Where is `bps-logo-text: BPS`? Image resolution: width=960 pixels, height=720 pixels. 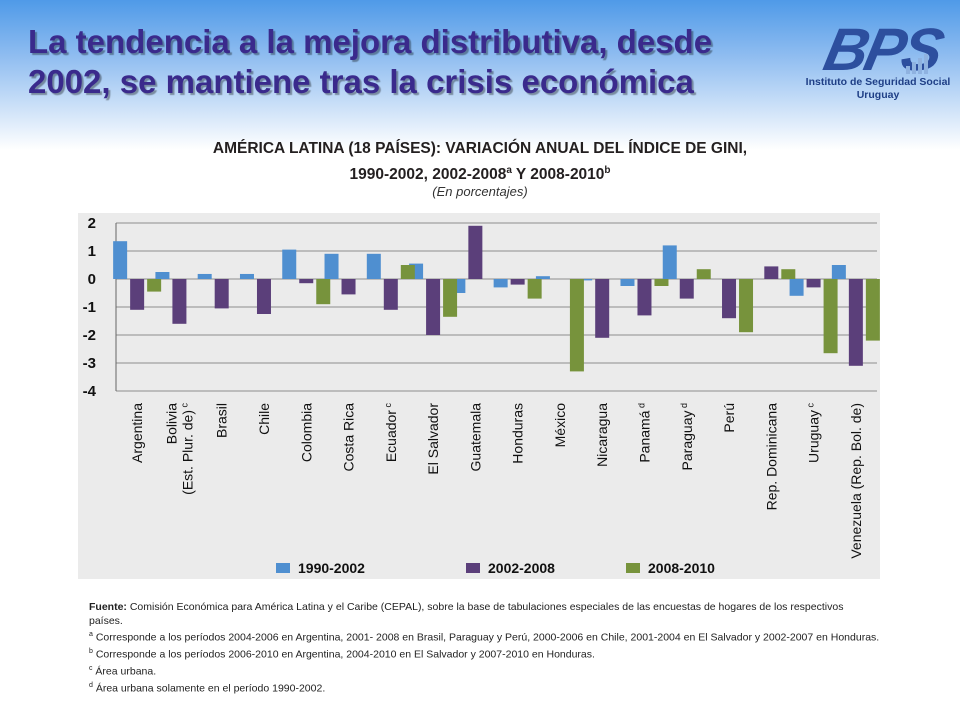
bps-logo-text: BPS is located at coordinates (884, 49).